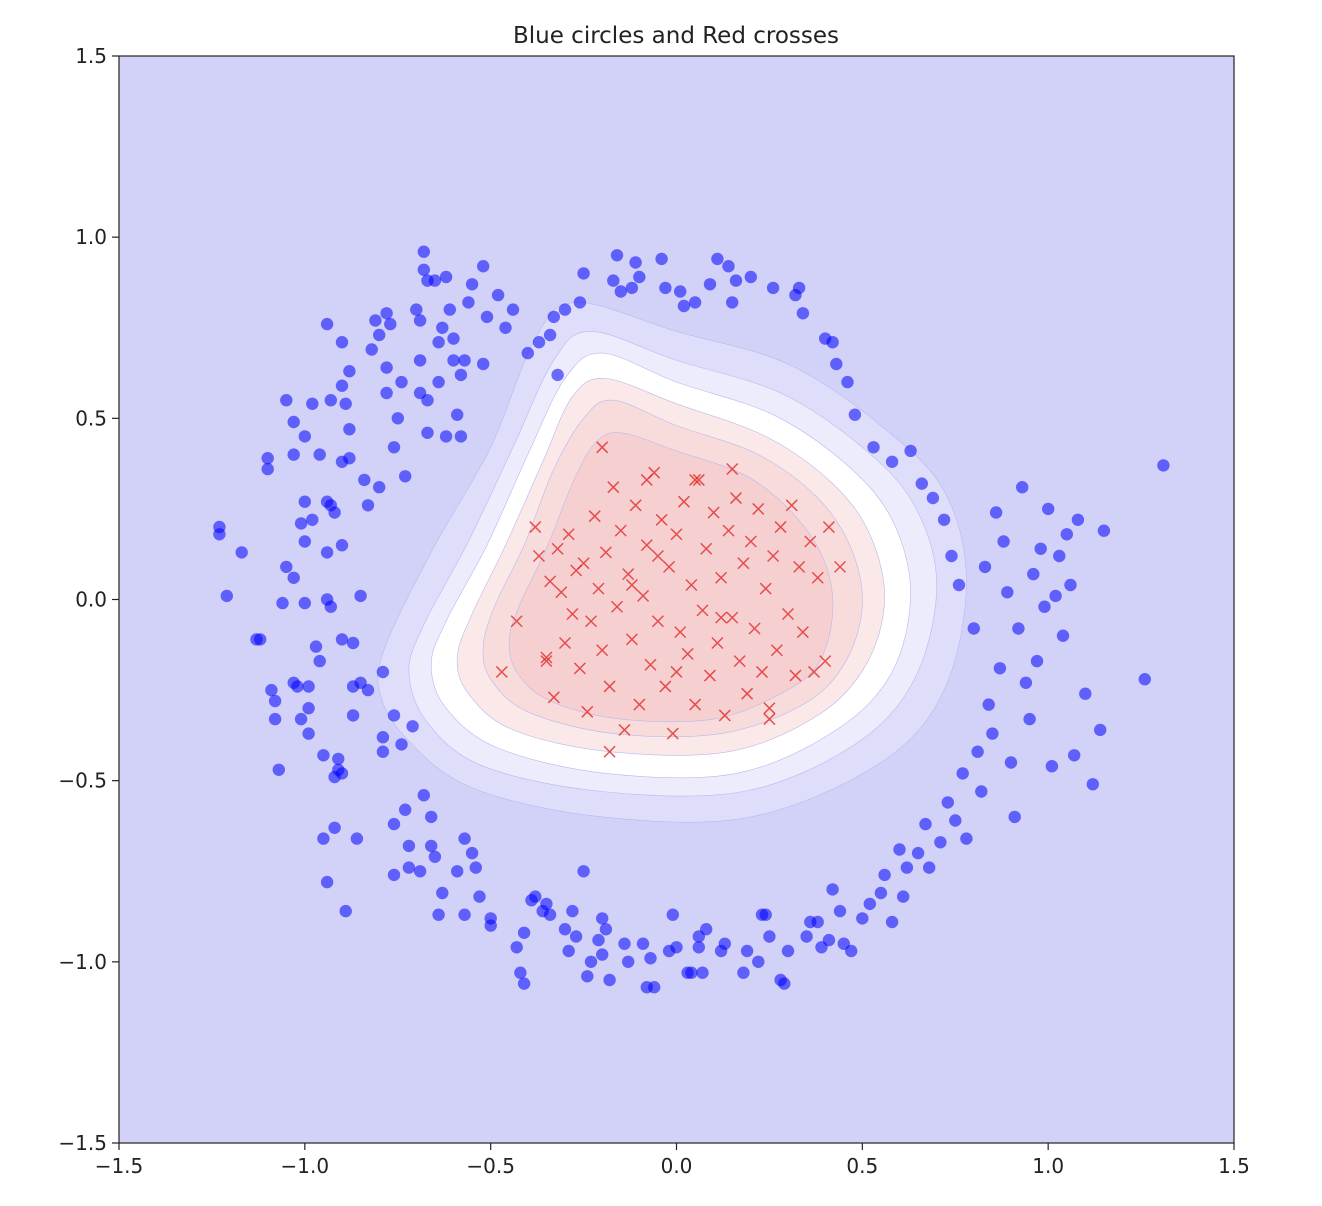  What do you see at coordinates (1048, 1166) in the screenshot?
I see `x-tick-label: 1.0` at bounding box center [1048, 1166].